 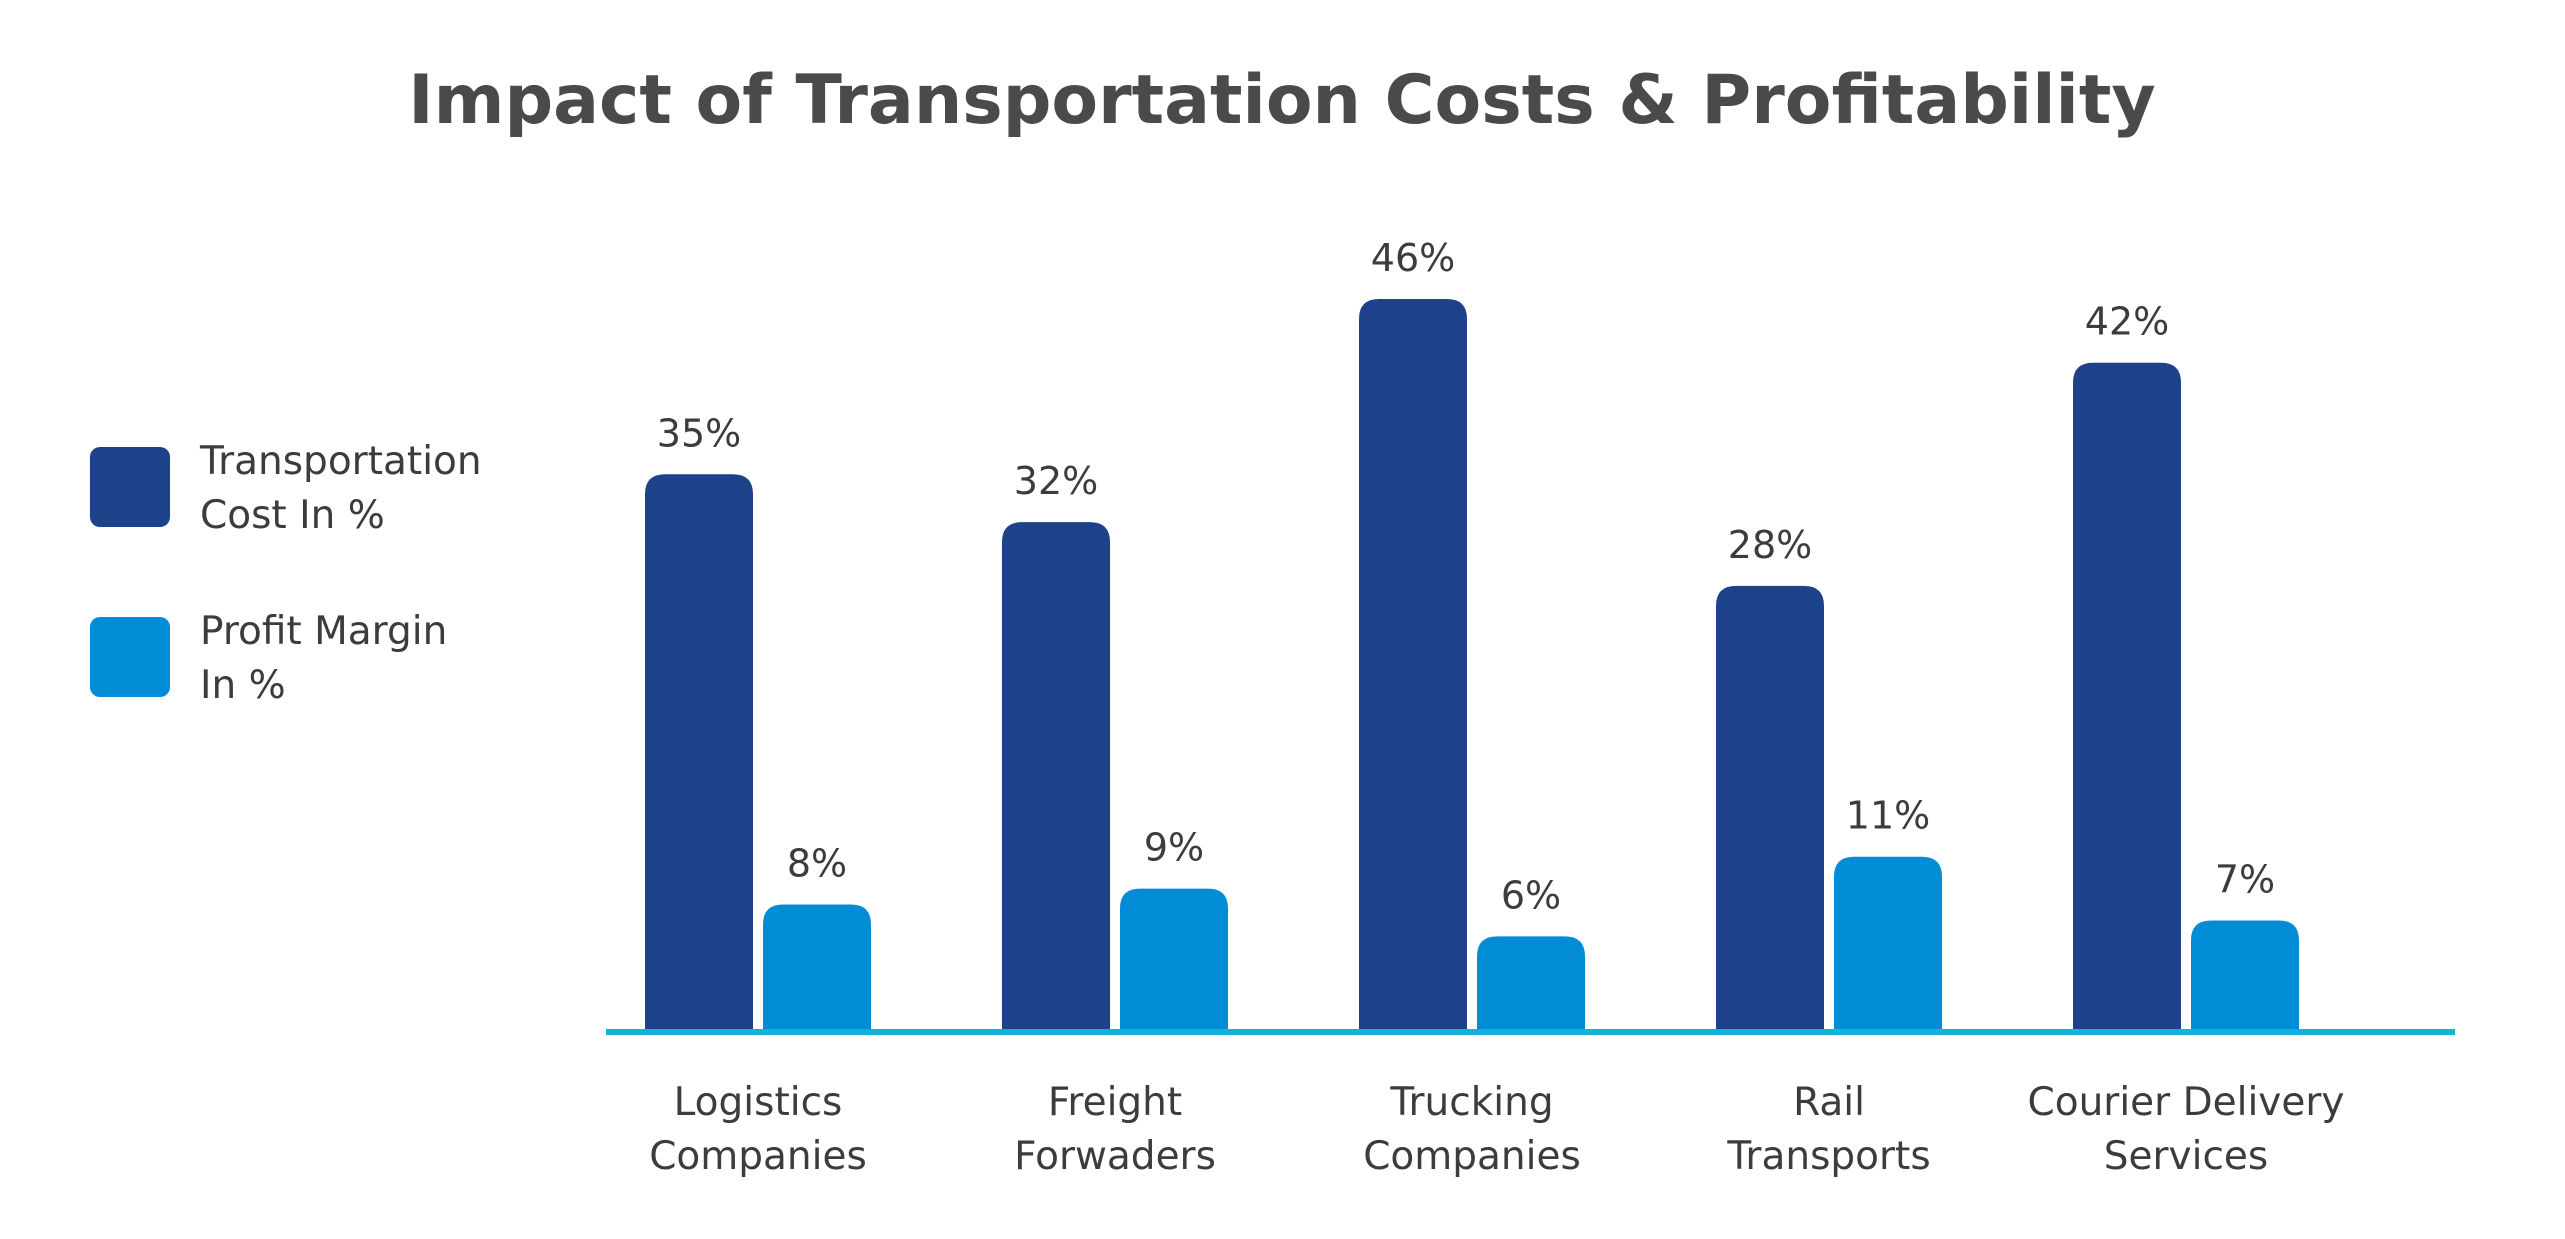 What do you see at coordinates (817, 864) in the screenshot?
I see `value-label-profit-margin-in-0: 8%` at bounding box center [817, 864].